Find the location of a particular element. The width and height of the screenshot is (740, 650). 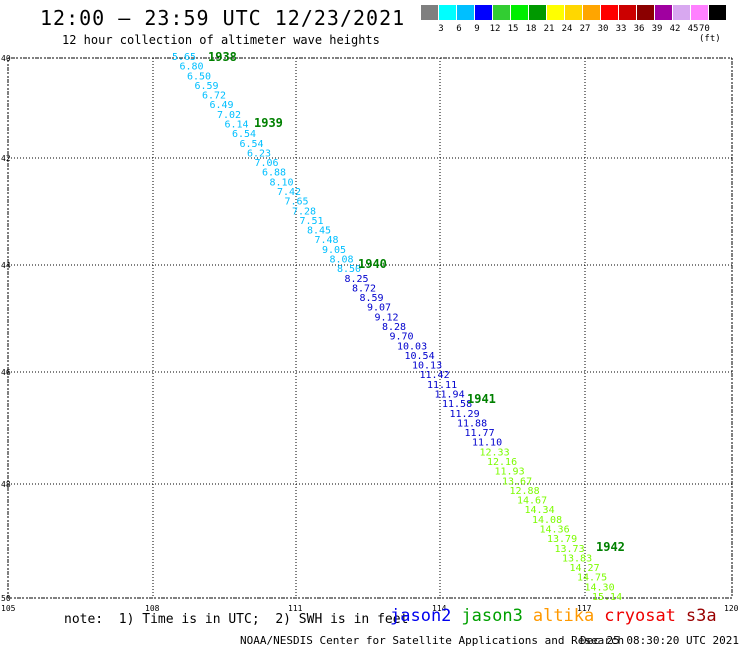

wave-height-value: 14.75 is located at coordinates (592, 578).